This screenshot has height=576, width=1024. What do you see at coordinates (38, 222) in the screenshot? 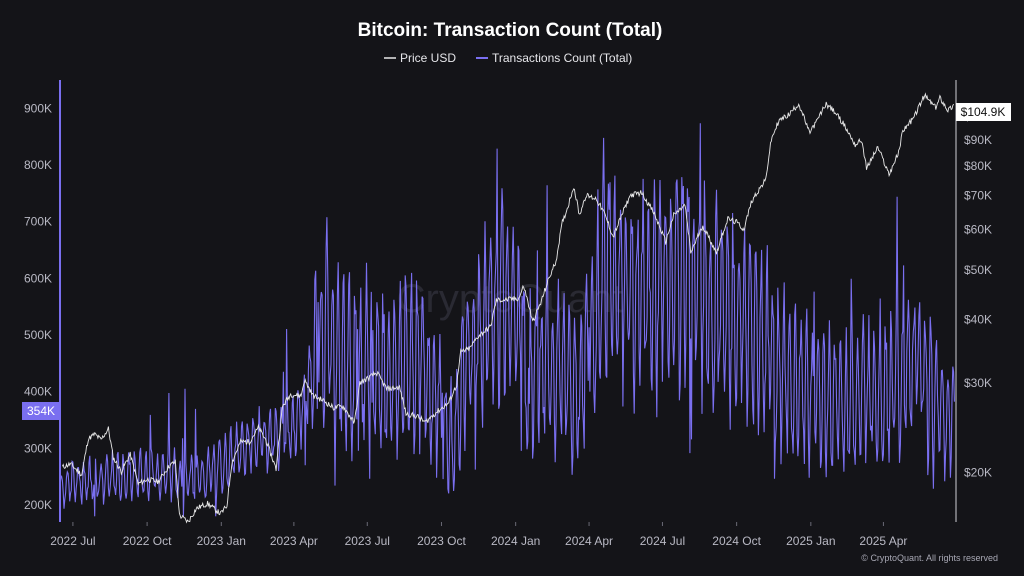
I see `y-left-tick-label: 700K` at bounding box center [38, 222].